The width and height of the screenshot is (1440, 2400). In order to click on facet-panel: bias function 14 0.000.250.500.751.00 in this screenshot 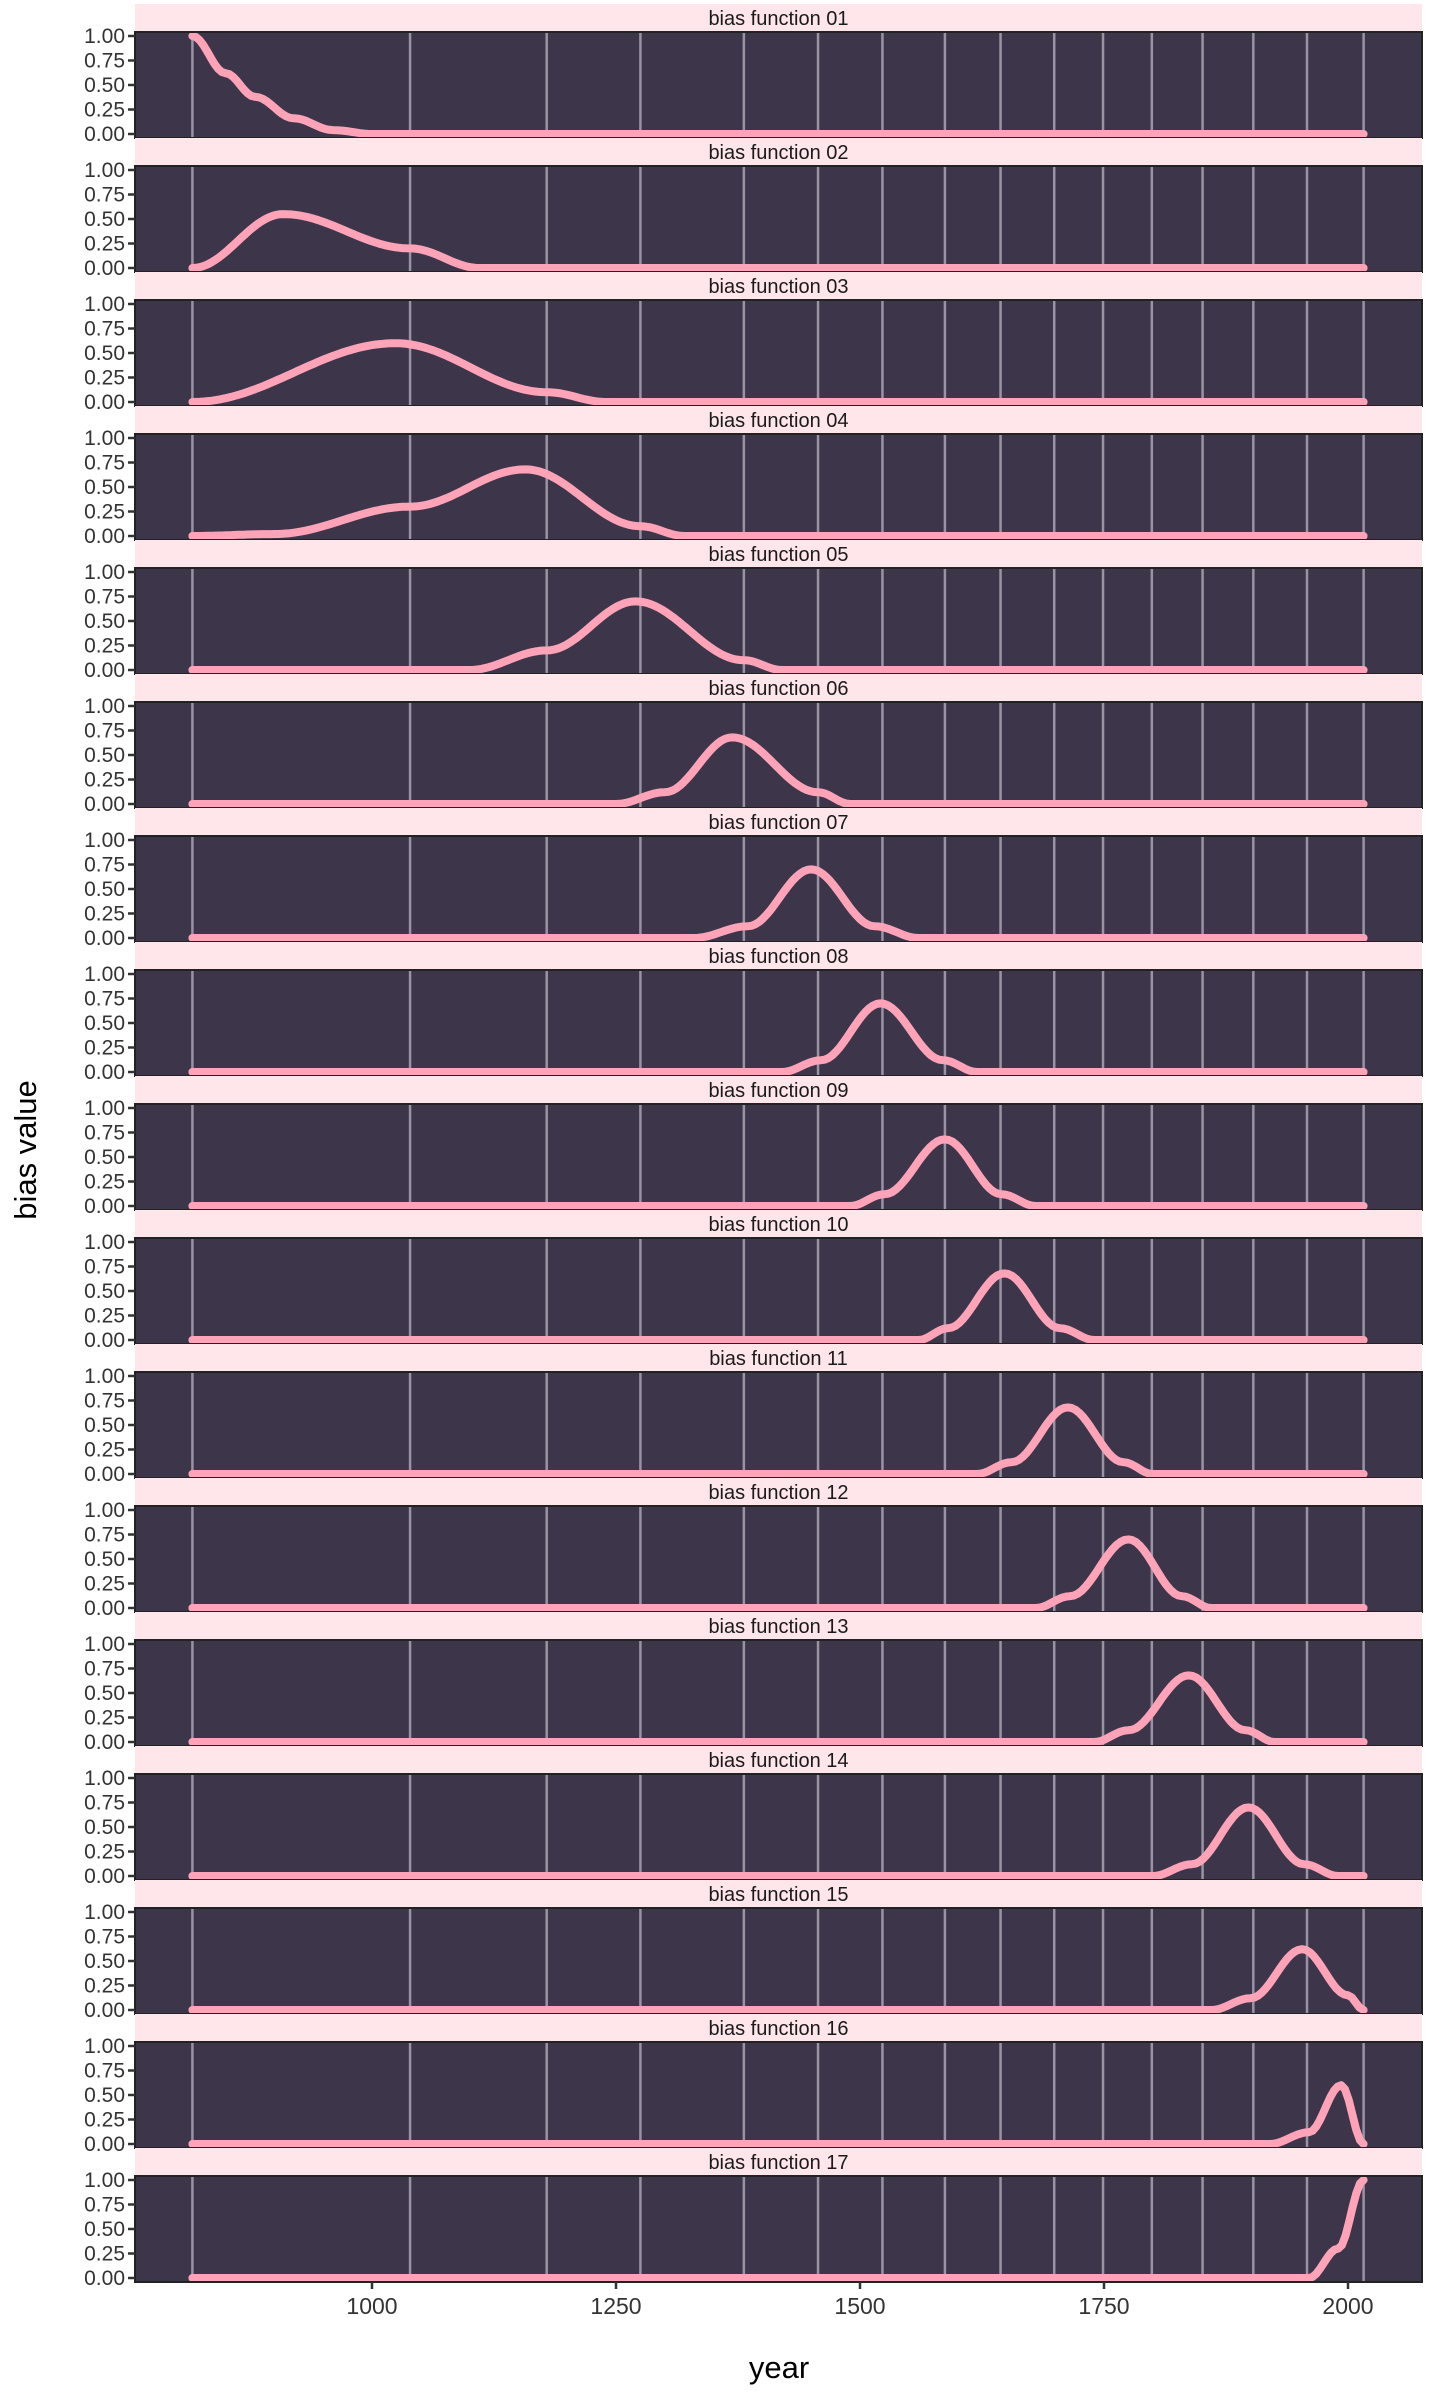, I will do `click(753, 1817)`.